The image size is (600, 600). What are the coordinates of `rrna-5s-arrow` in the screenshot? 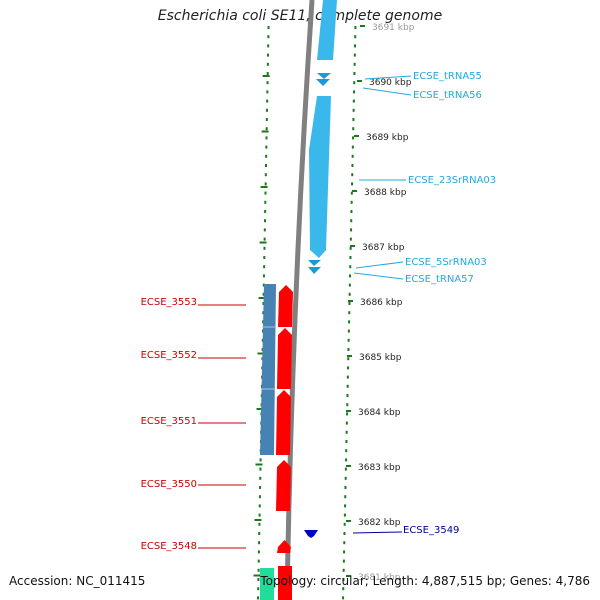 It's located at (314, 263).